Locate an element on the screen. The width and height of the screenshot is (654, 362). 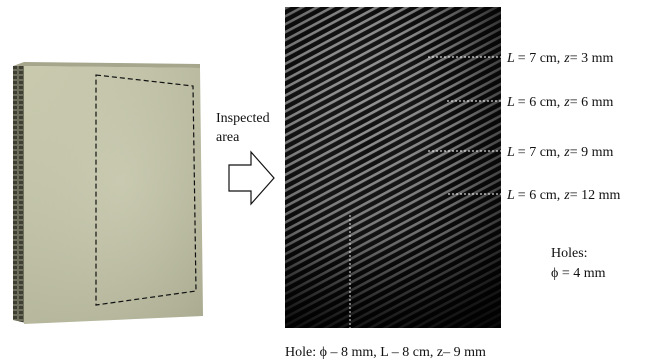
arrow-label-line1: Inspected is located at coordinates (243, 118).